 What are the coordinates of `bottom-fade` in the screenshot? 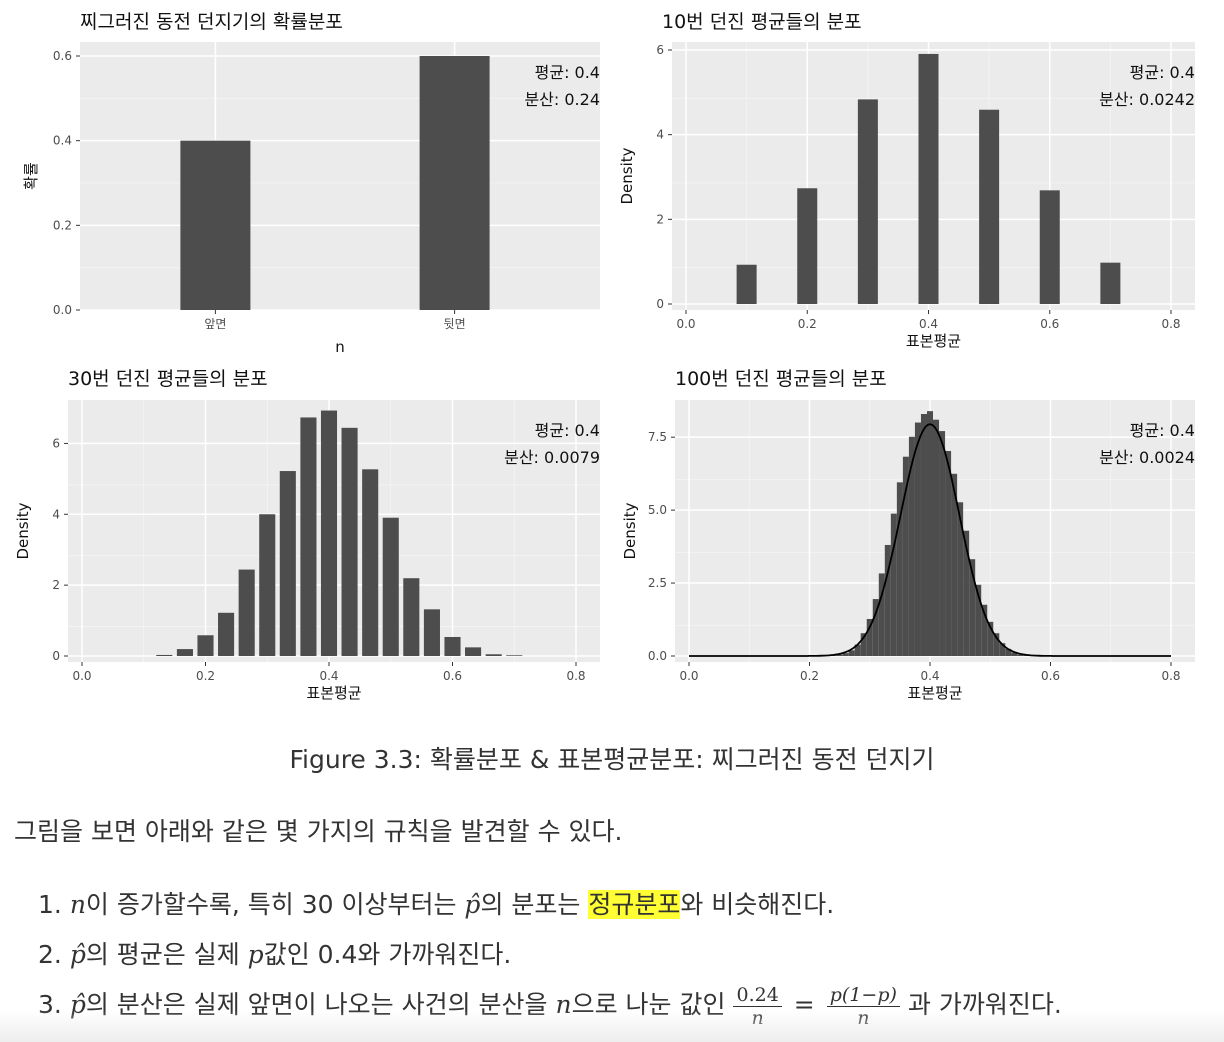 It's located at (612, 1026).